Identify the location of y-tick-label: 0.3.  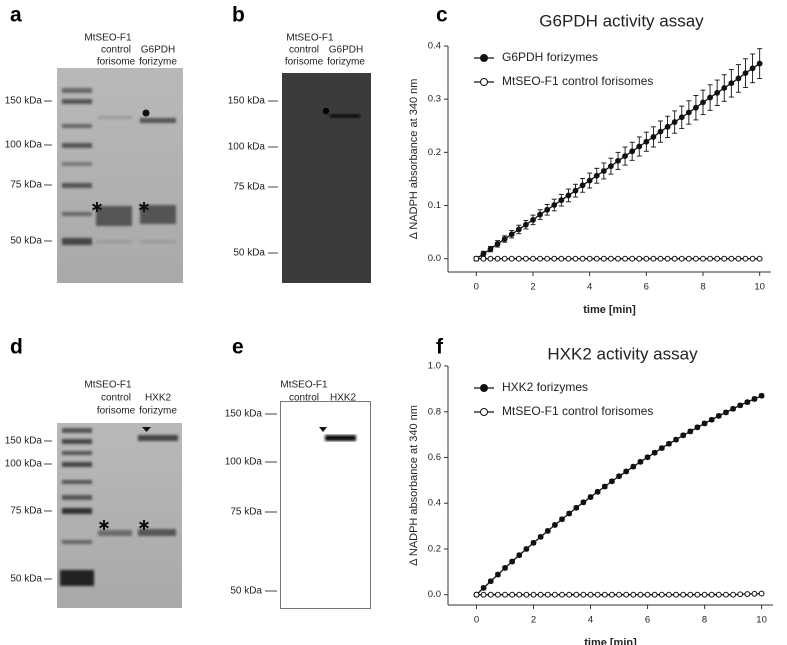
(434, 99).